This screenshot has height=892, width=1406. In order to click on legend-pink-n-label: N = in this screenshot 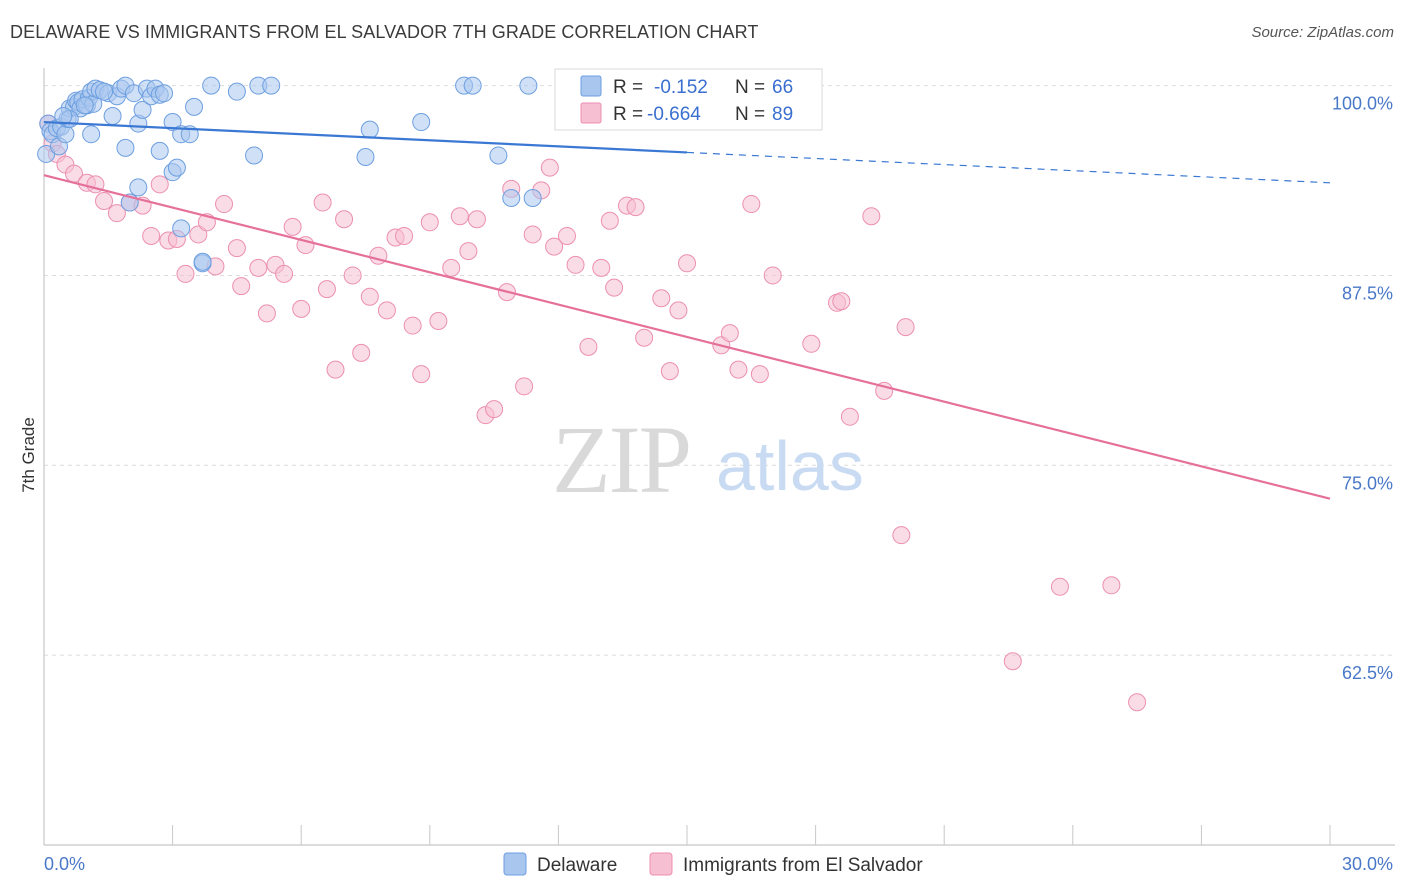, I will do `click(750, 114)`.